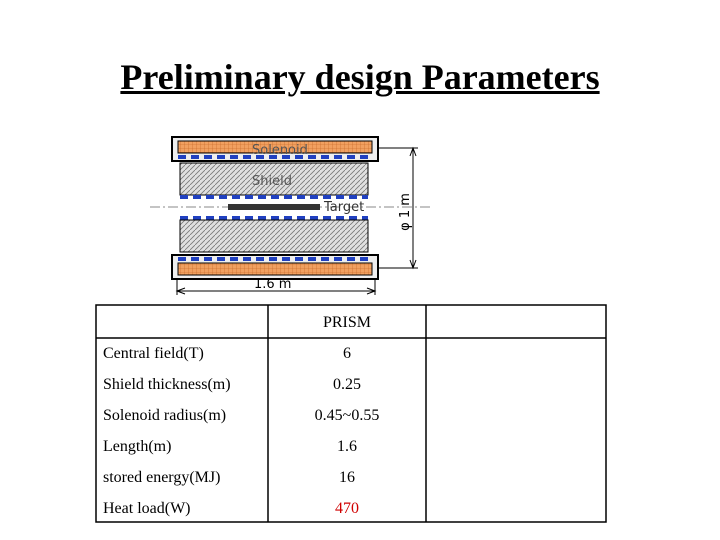 The height and width of the screenshot is (540, 720). Describe the element at coordinates (347, 446) in the screenshot. I see `cell-value: 1.6` at that location.